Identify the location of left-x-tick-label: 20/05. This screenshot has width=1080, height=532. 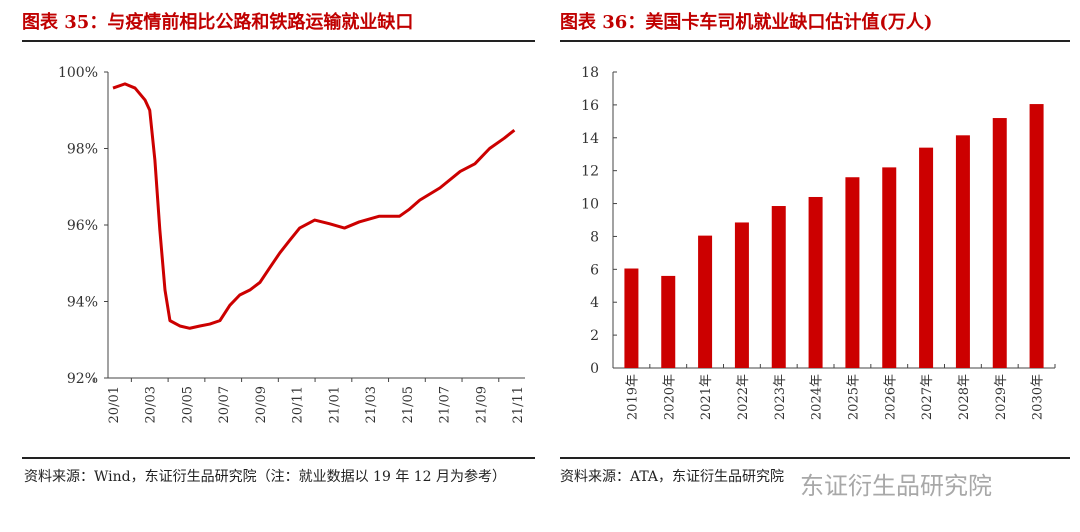
(187, 404).